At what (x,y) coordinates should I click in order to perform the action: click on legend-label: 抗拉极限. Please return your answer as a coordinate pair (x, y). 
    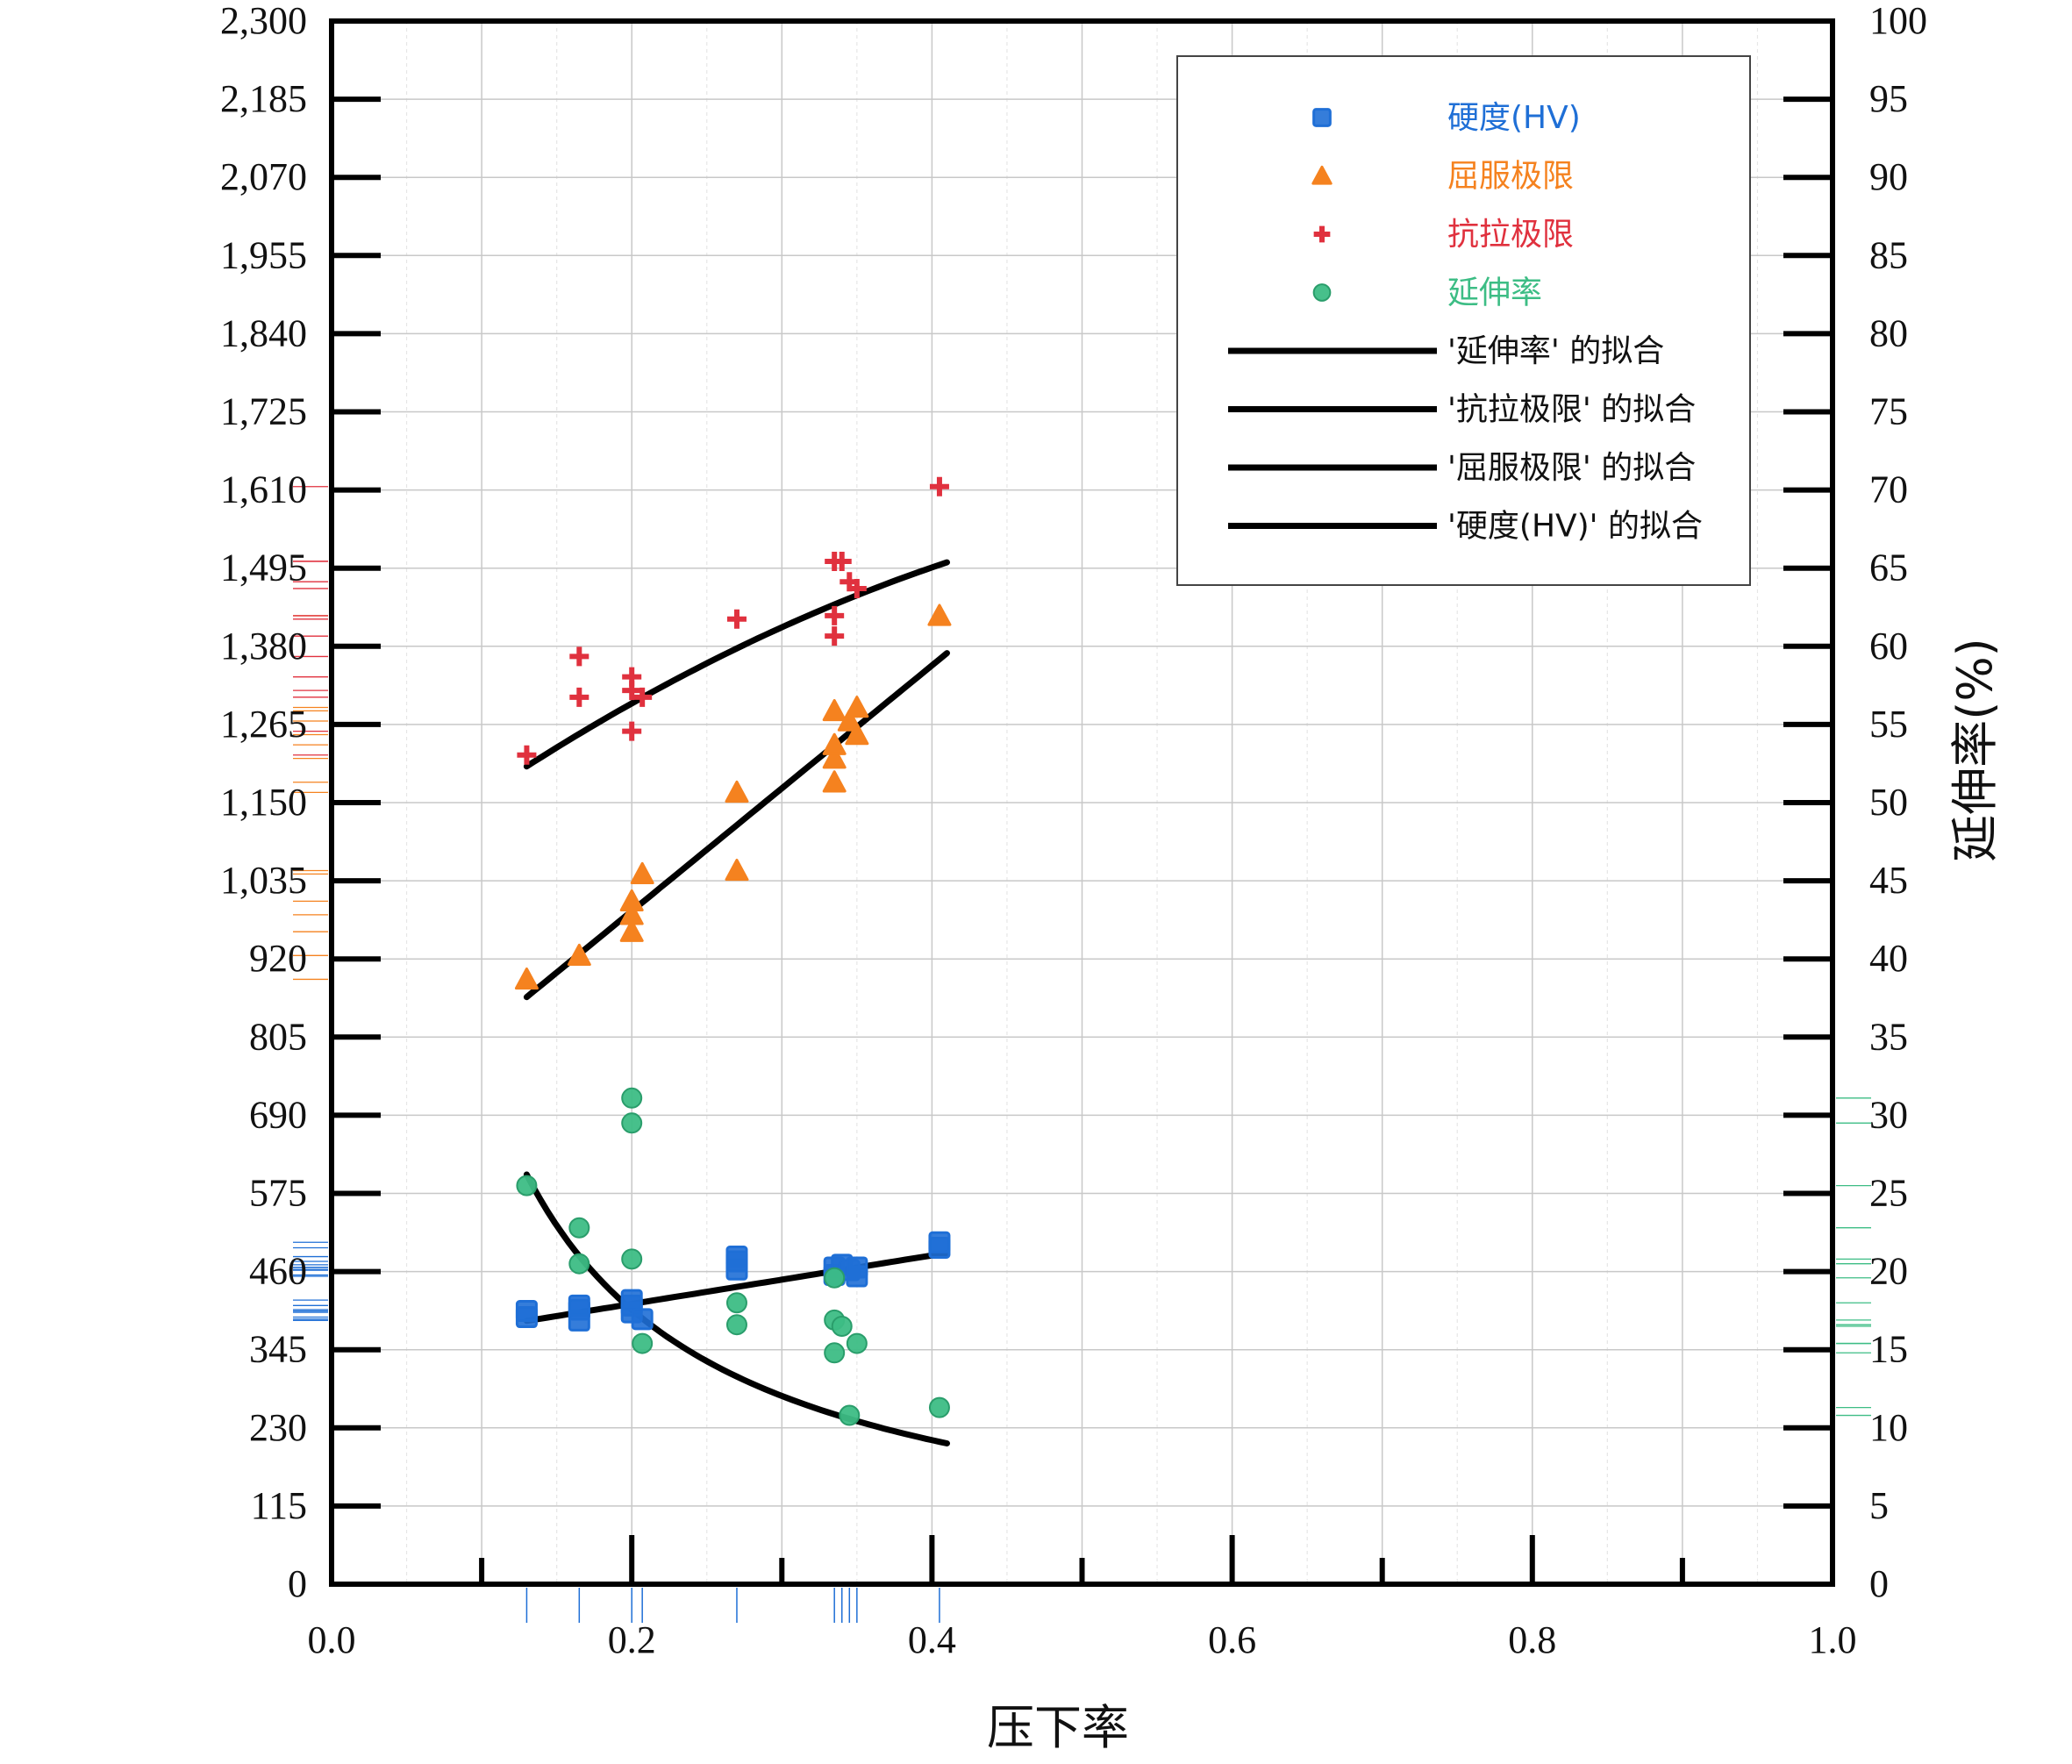
    Looking at the image, I should click on (1511, 235).